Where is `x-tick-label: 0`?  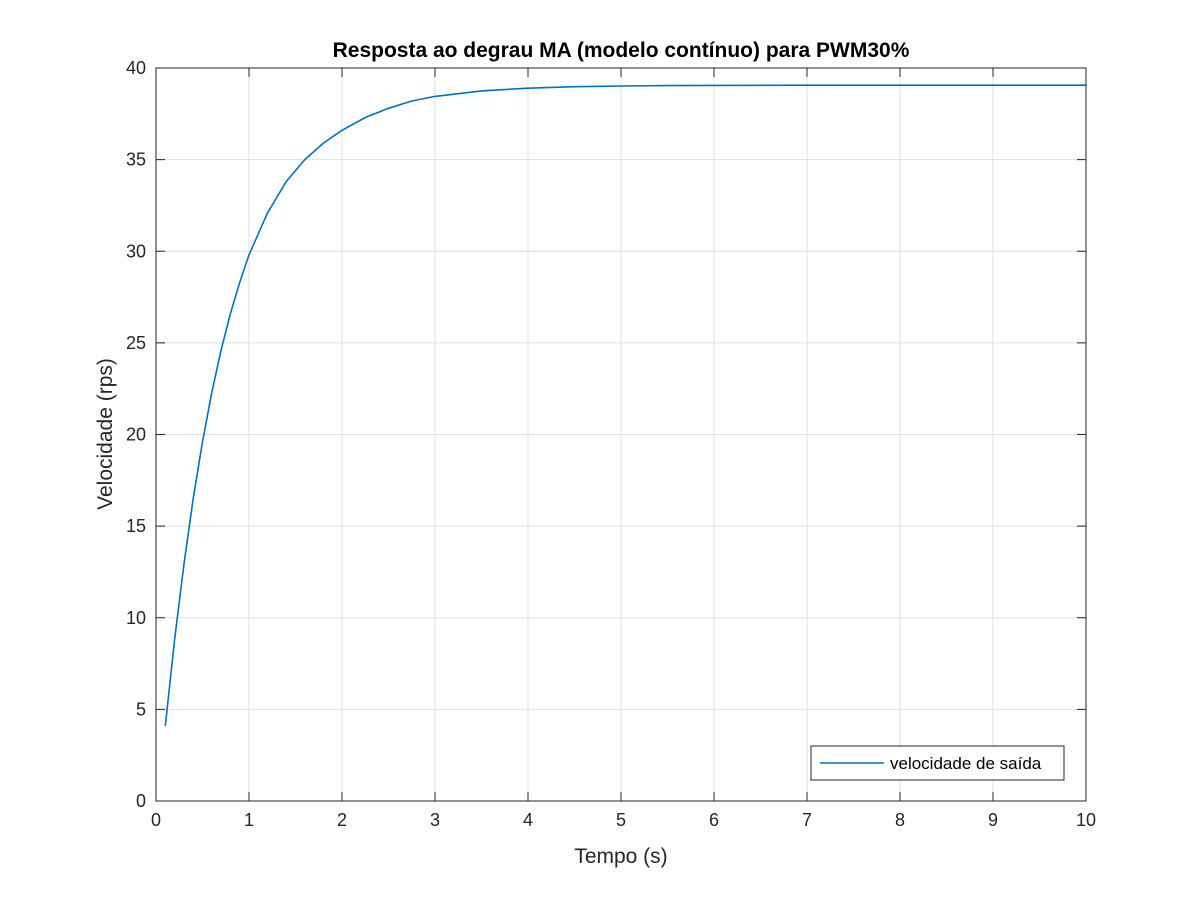 x-tick-label: 0 is located at coordinates (156, 820).